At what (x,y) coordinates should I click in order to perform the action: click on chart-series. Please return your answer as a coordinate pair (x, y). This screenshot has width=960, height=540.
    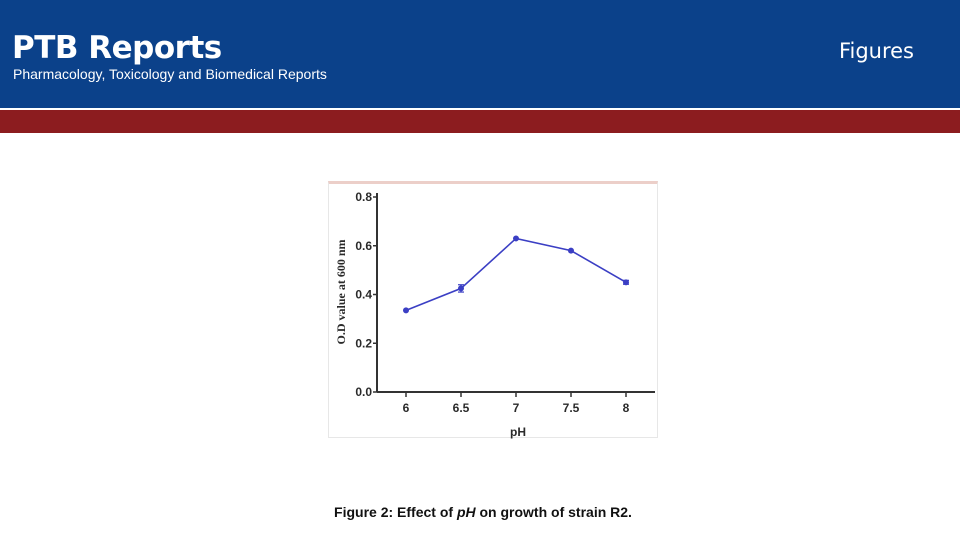
    Looking at the image, I should click on (516, 274).